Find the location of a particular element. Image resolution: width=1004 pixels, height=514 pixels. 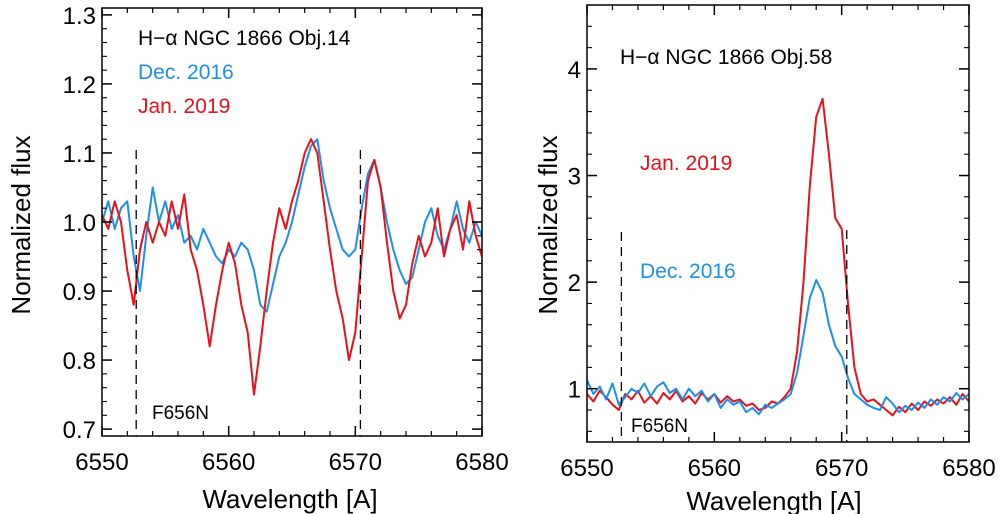

right-object-annotation: H−α NGC 1866 Obj.58 is located at coordinates (726, 57).